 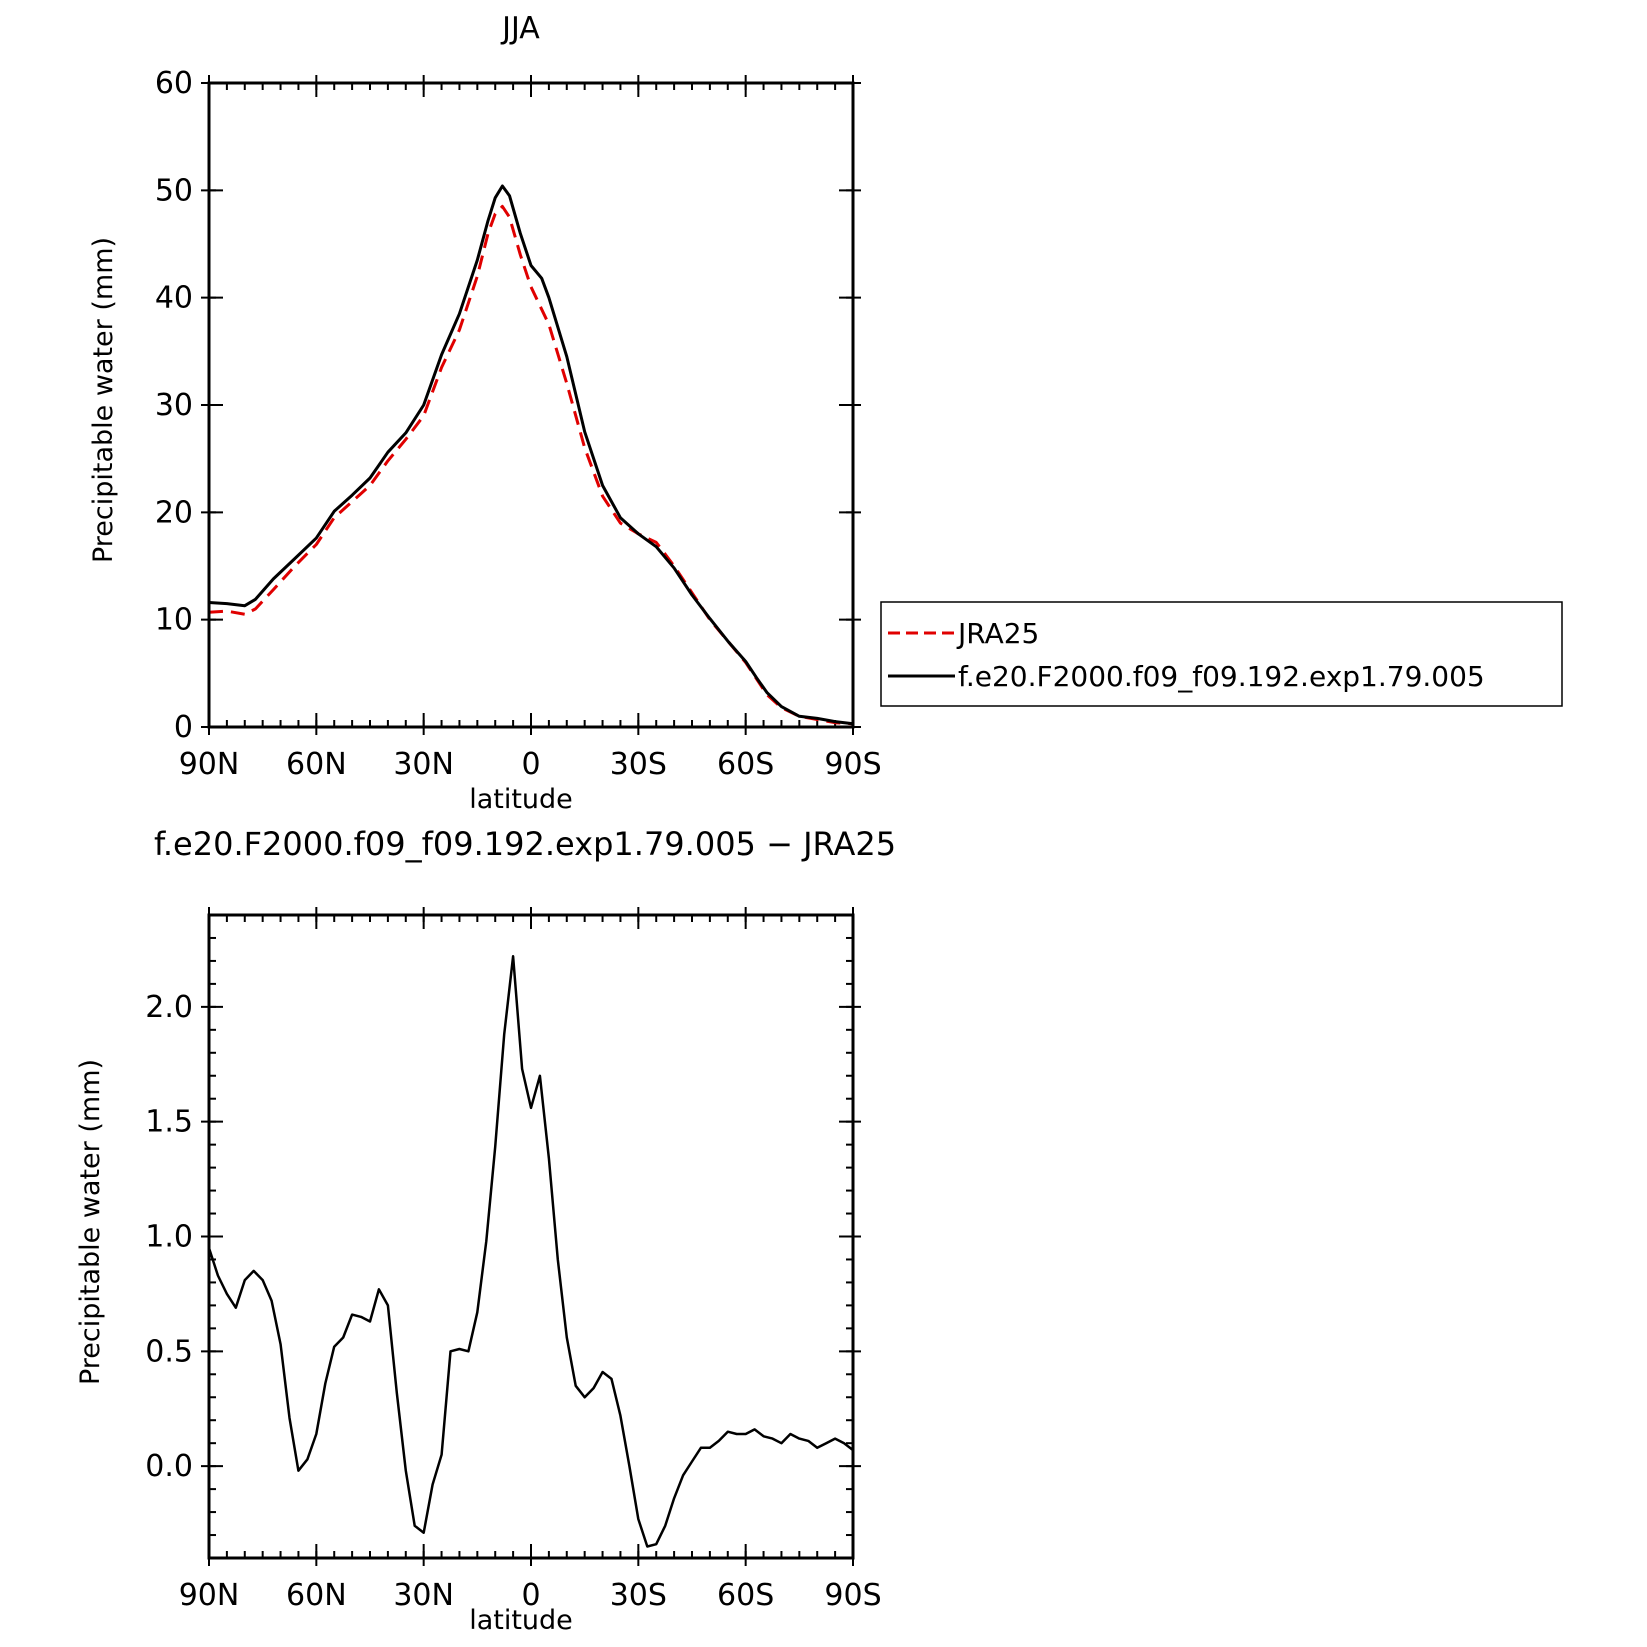 What do you see at coordinates (174, 298) in the screenshot?
I see `y-tick-label: 40` at bounding box center [174, 298].